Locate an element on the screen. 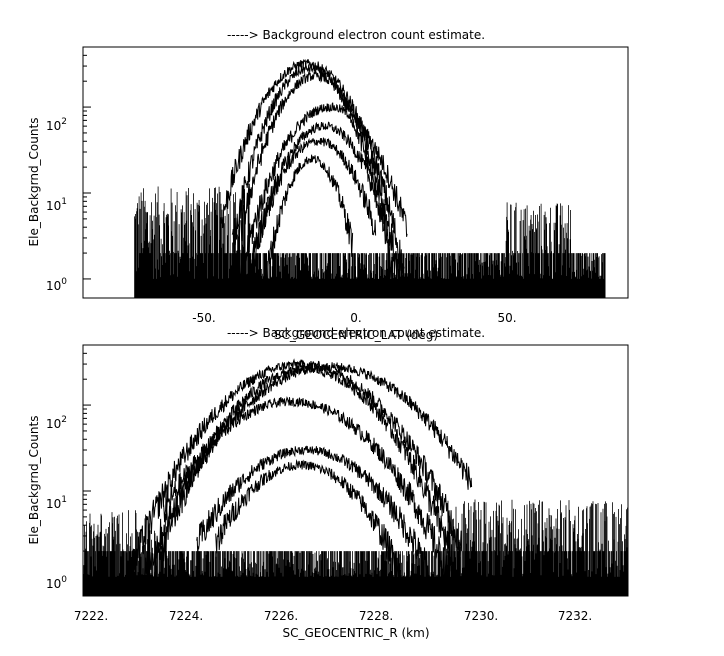  top-x-ticks: -50. 0. 50. is located at coordinates (354, 318).